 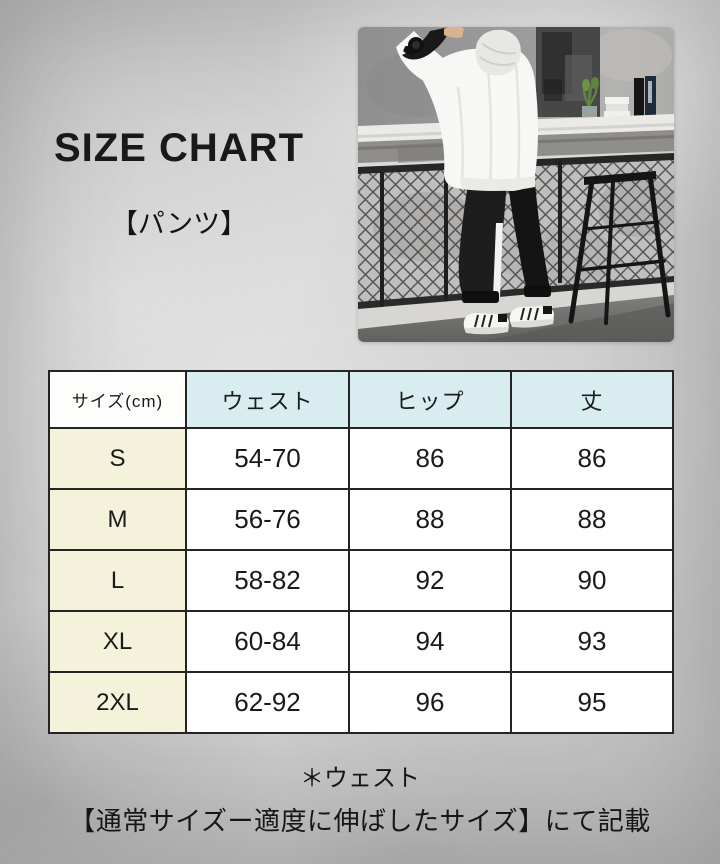 What do you see at coordinates (430, 641) in the screenshot?
I see `hip-value: 94` at bounding box center [430, 641].